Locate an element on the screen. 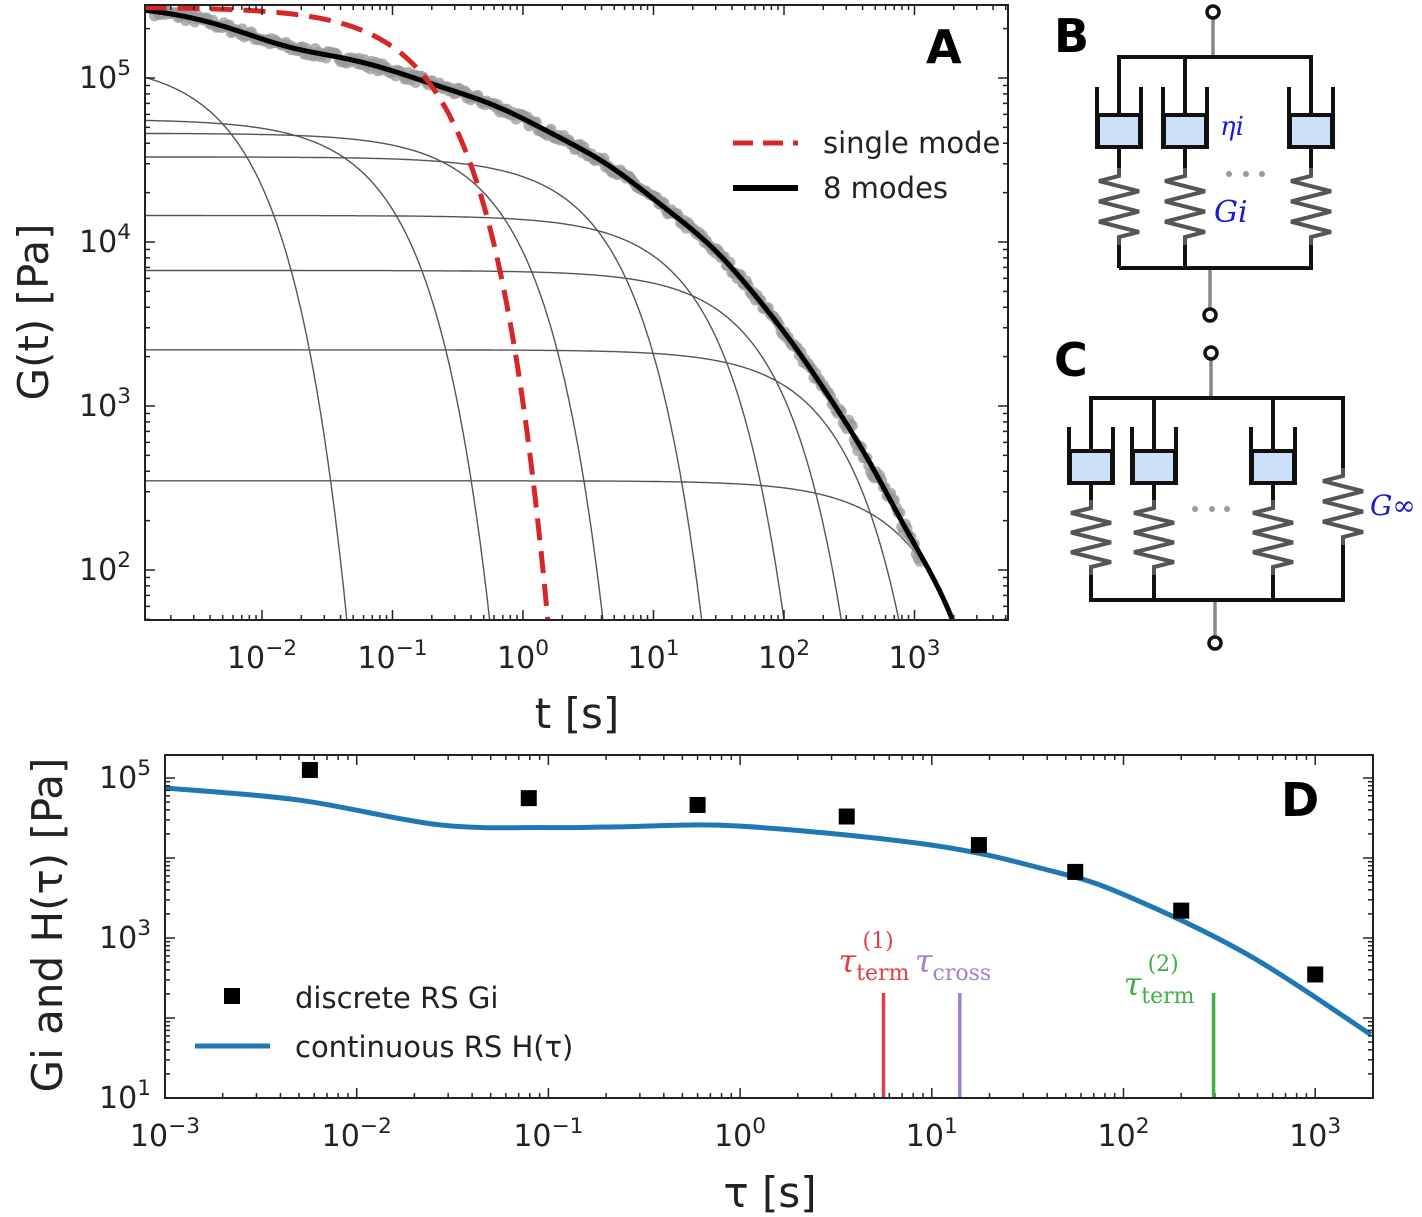 This screenshot has height=1217, width=1422. legend-discrete: discrete RS Gi is located at coordinates (396, 998).